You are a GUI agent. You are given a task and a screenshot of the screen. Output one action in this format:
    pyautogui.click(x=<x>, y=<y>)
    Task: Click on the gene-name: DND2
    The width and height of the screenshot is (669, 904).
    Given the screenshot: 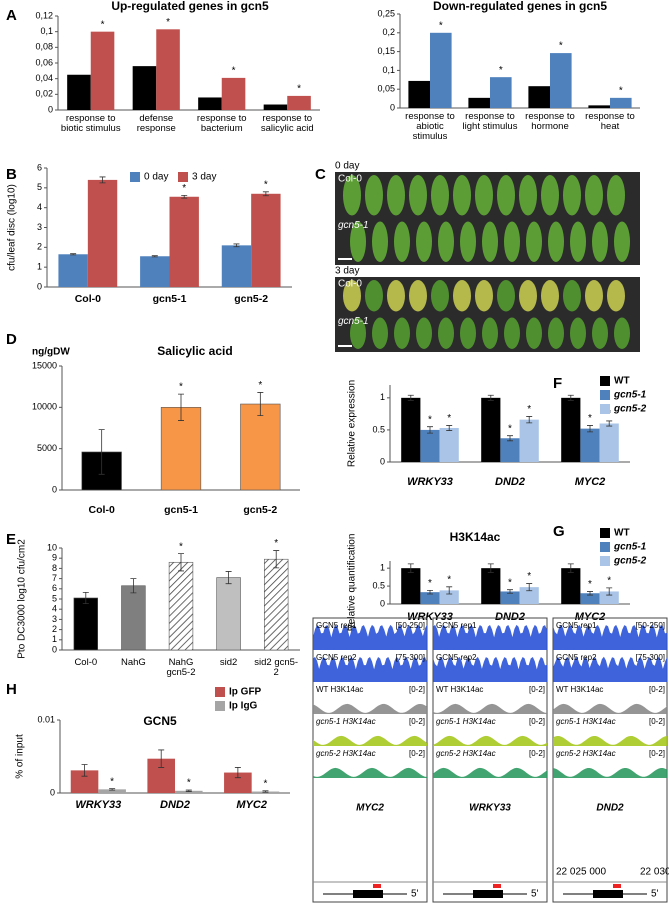 What is the action you would take?
    pyautogui.click(x=610, y=808)
    